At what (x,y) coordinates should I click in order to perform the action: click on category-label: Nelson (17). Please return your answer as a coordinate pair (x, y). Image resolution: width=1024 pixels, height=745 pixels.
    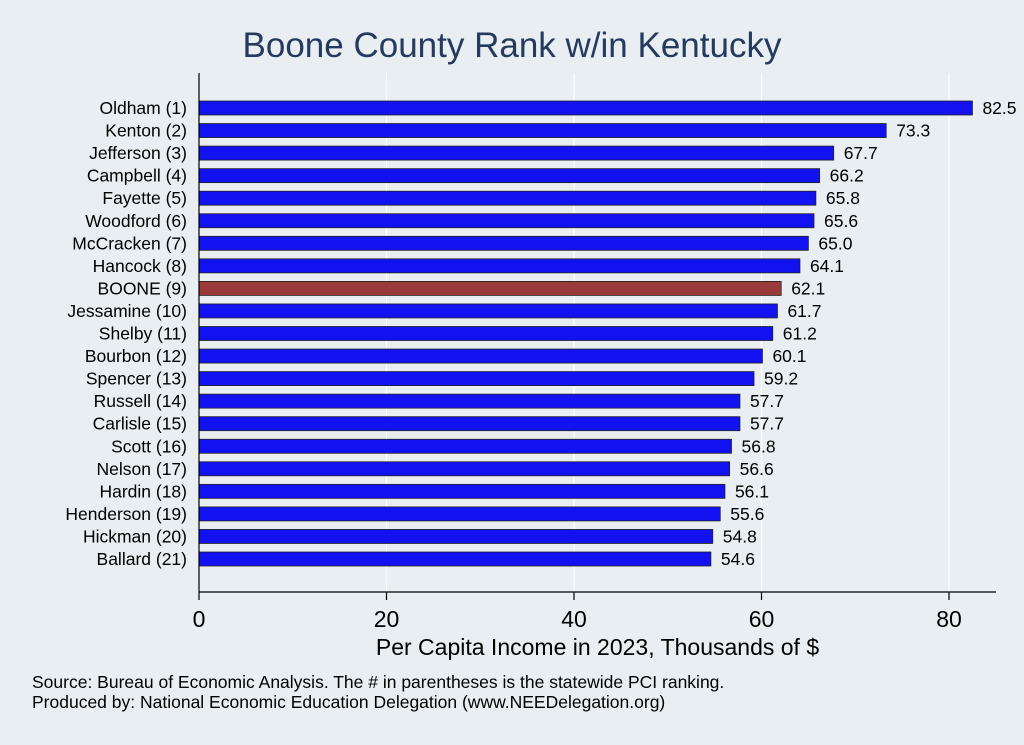
    Looking at the image, I should click on (142, 469).